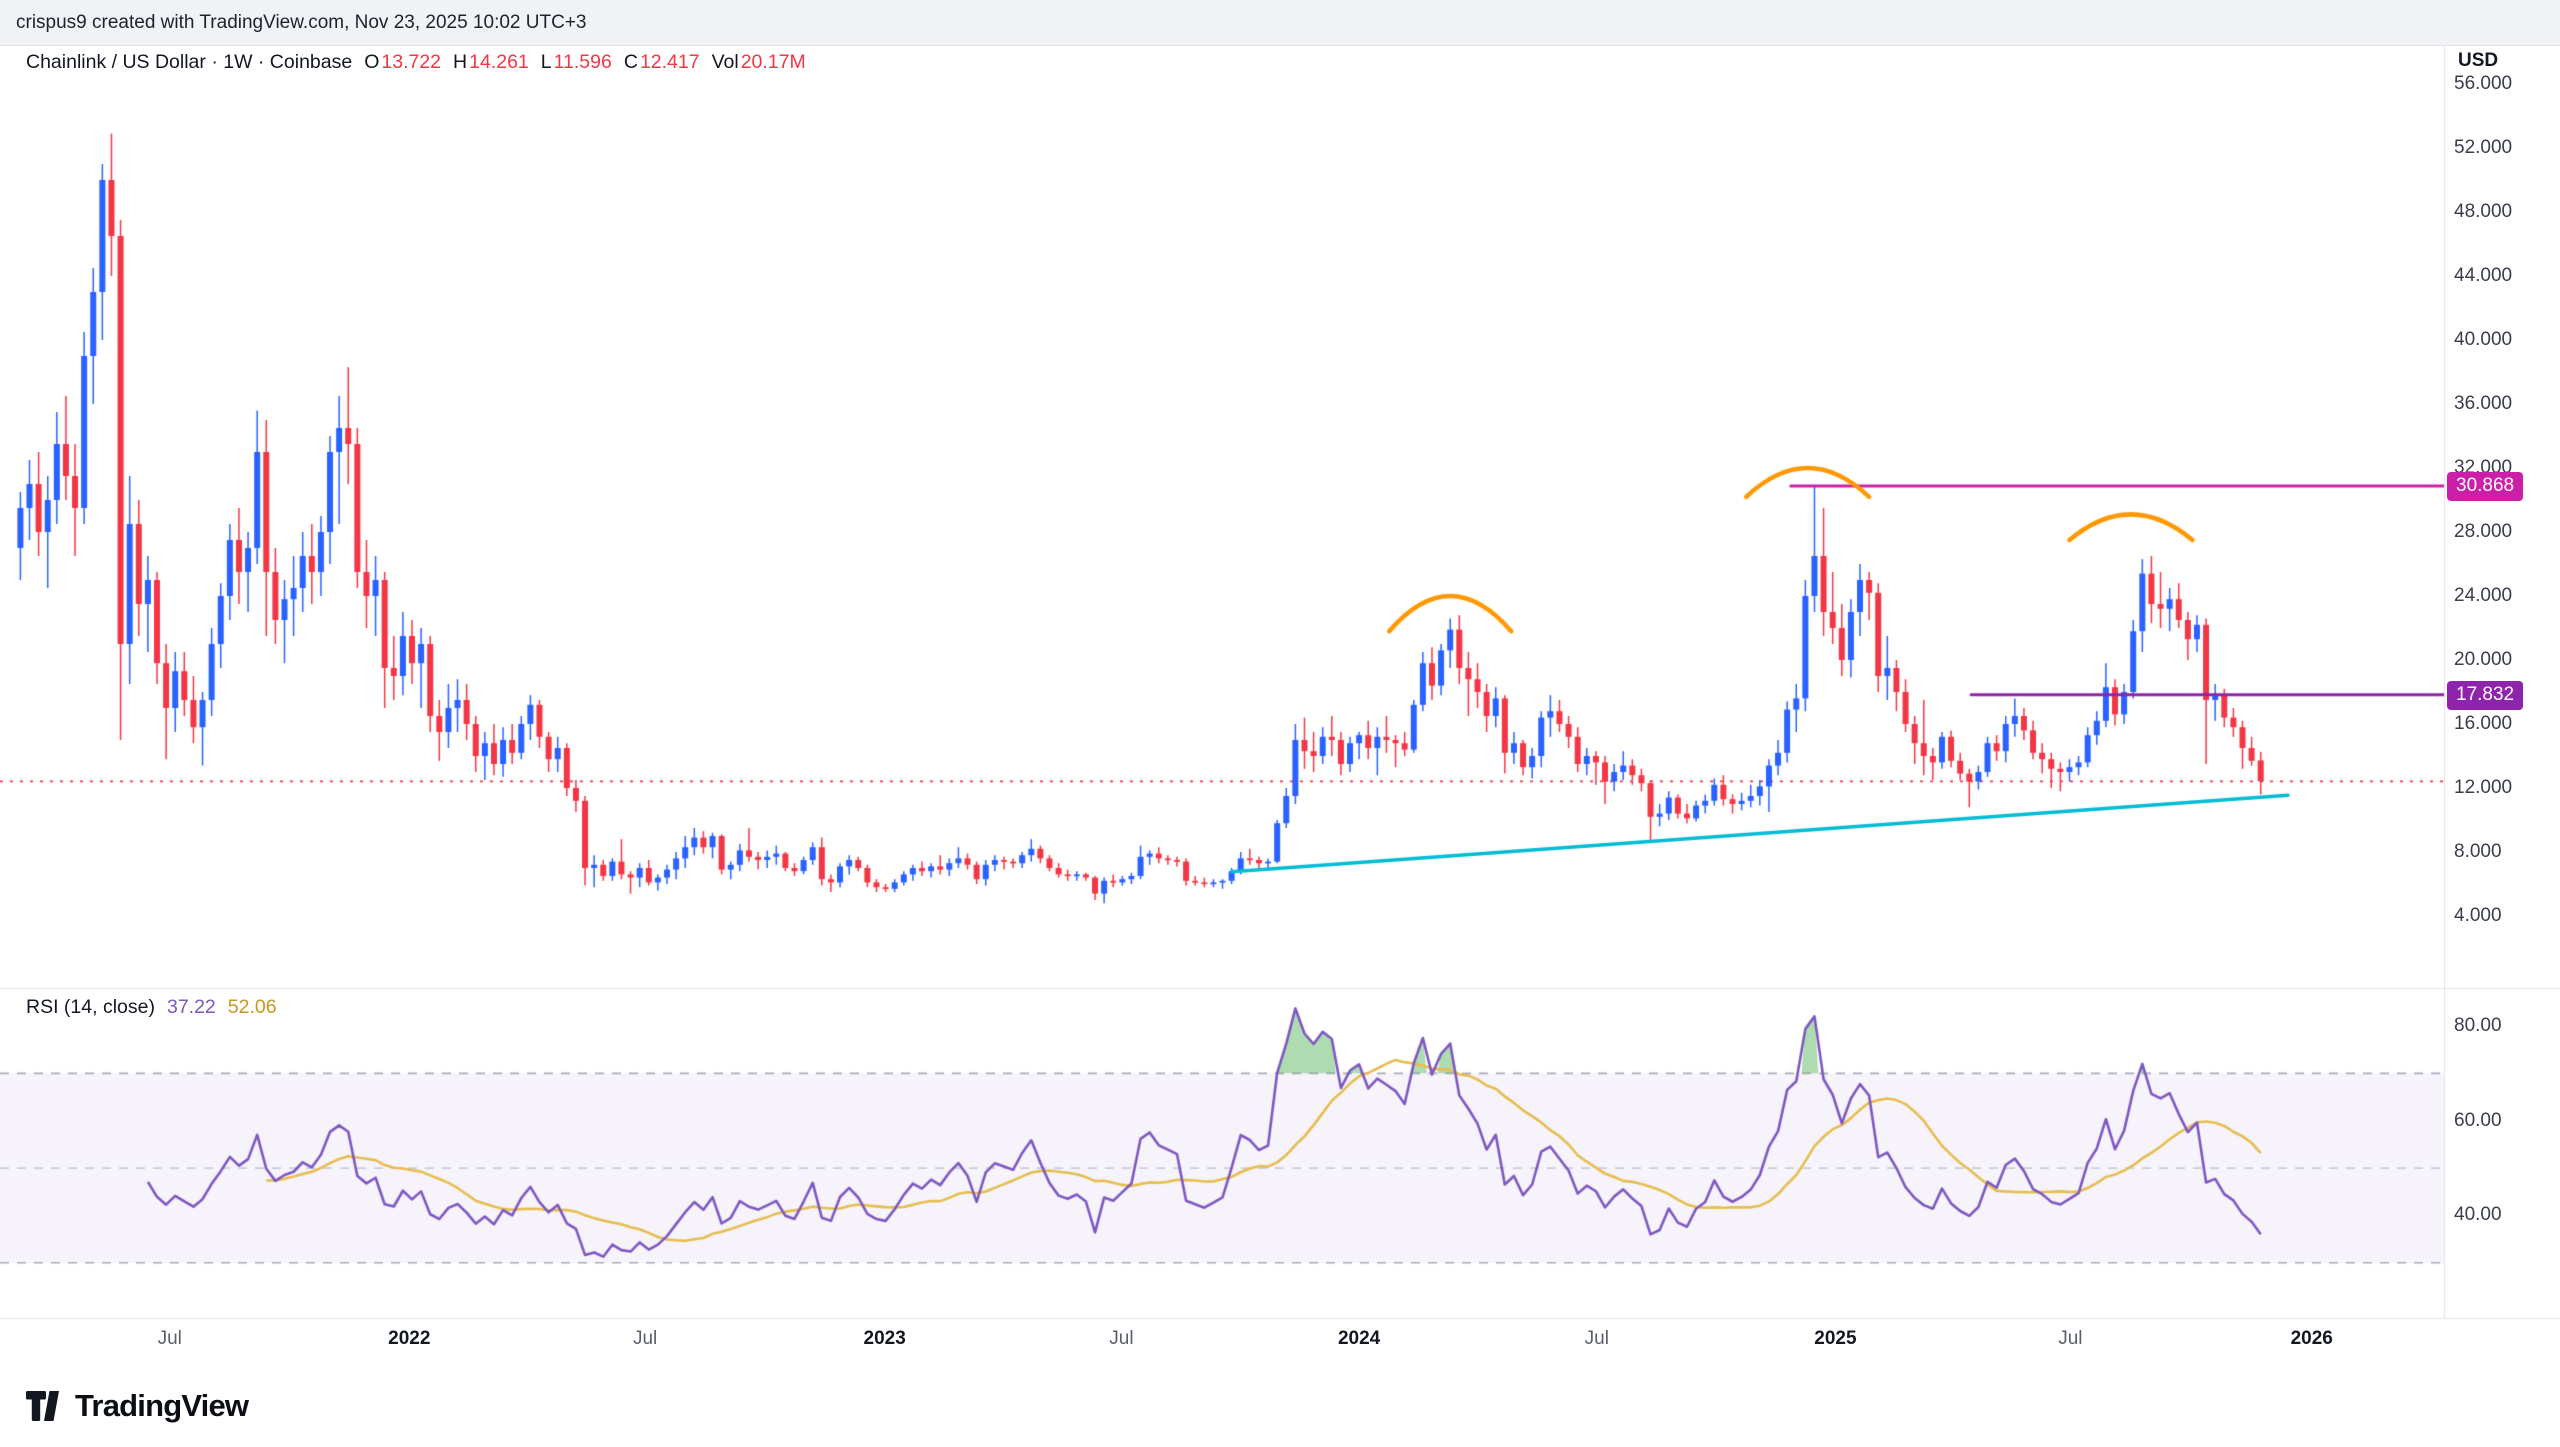  I want to click on ohlc-item: L 11.596, so click(576, 62).